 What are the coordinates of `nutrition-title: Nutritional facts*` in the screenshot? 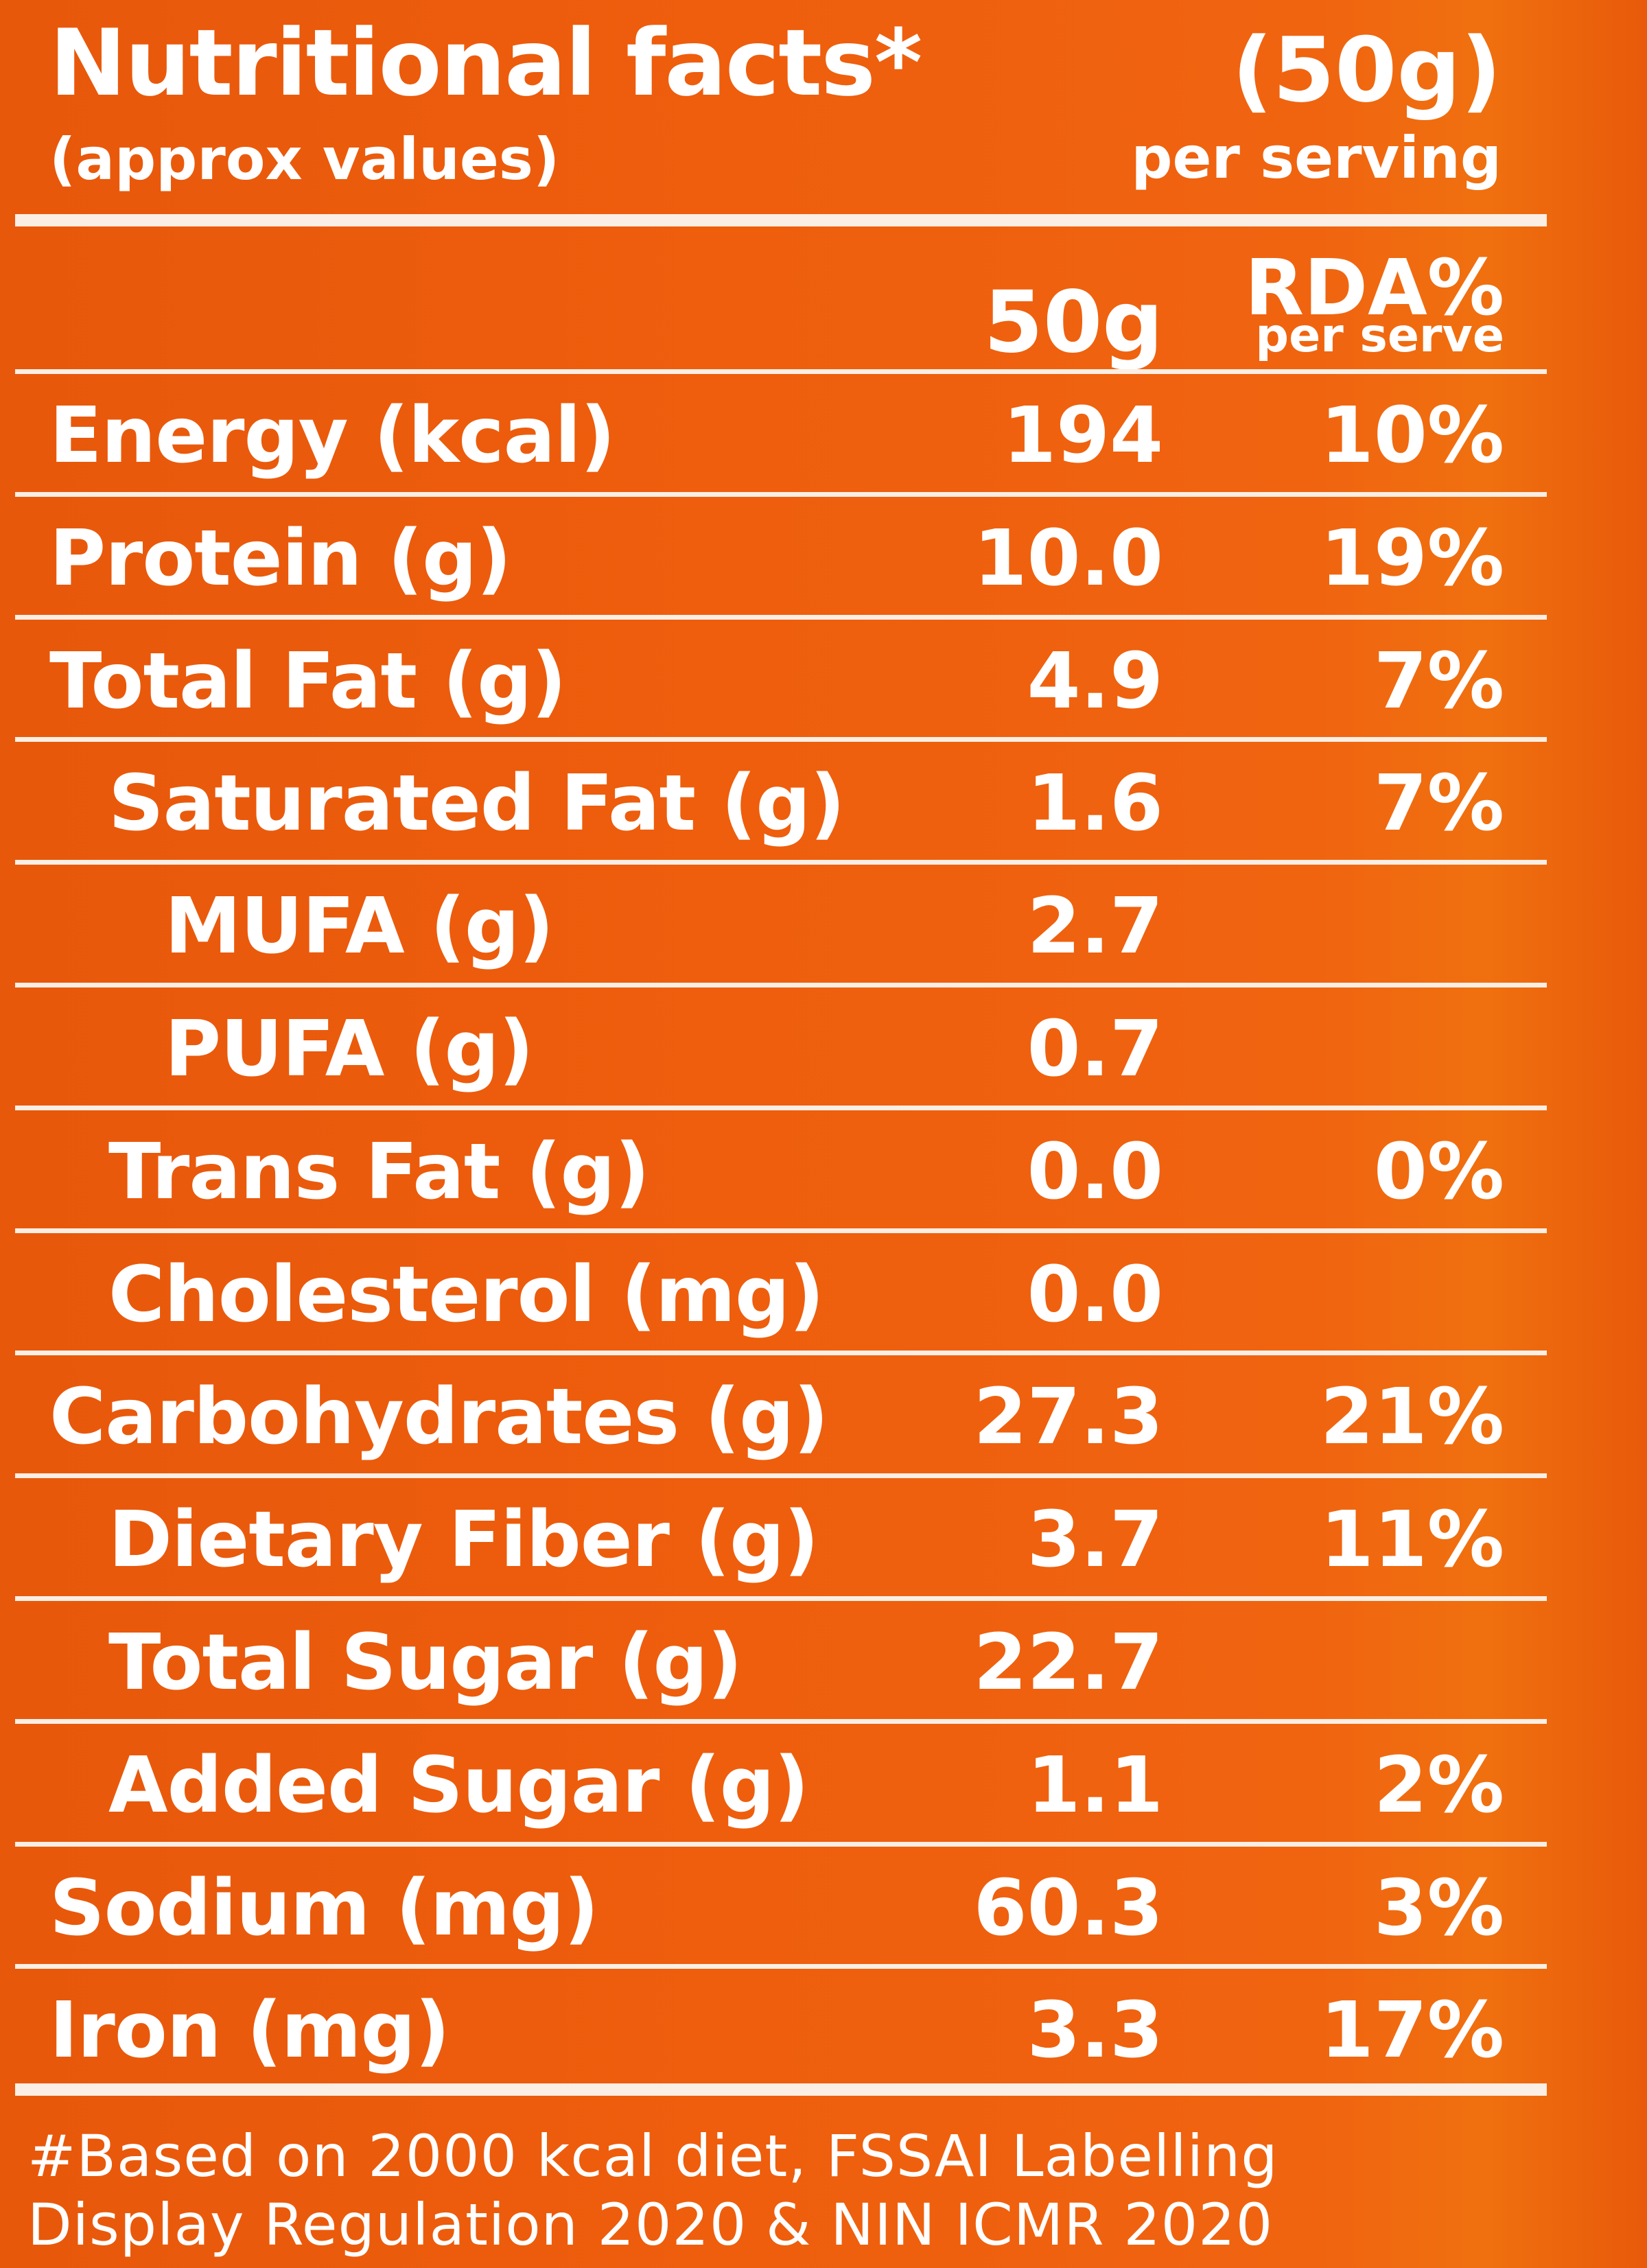 It's located at (485, 63).